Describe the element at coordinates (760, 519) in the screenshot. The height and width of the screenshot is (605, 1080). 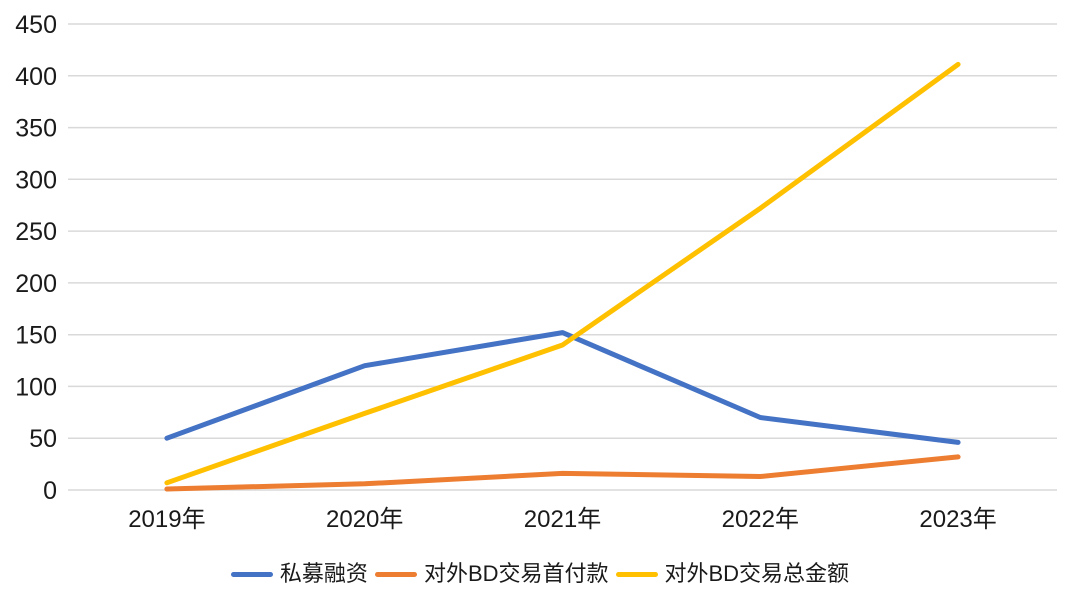
I see `x-axis-tick-label: 2022年` at that location.